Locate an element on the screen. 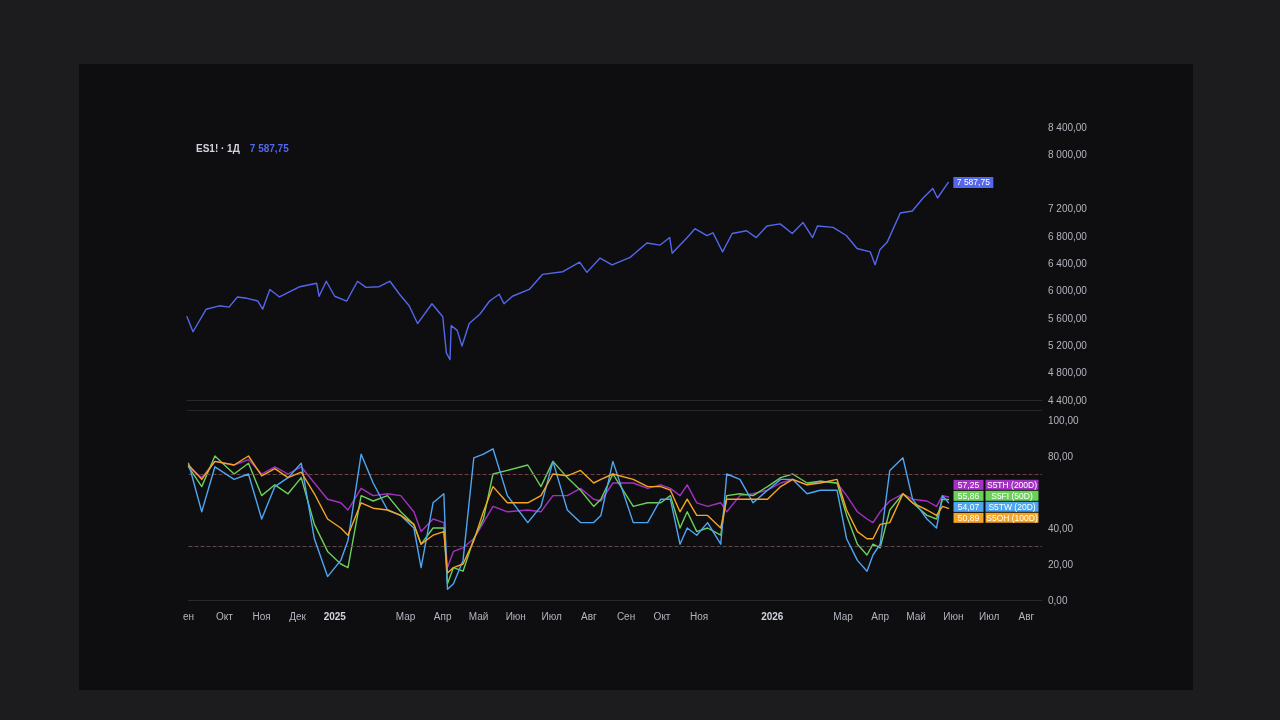 The image size is (1280, 720). legend-label: S5TH (200D) is located at coordinates (1012, 484).